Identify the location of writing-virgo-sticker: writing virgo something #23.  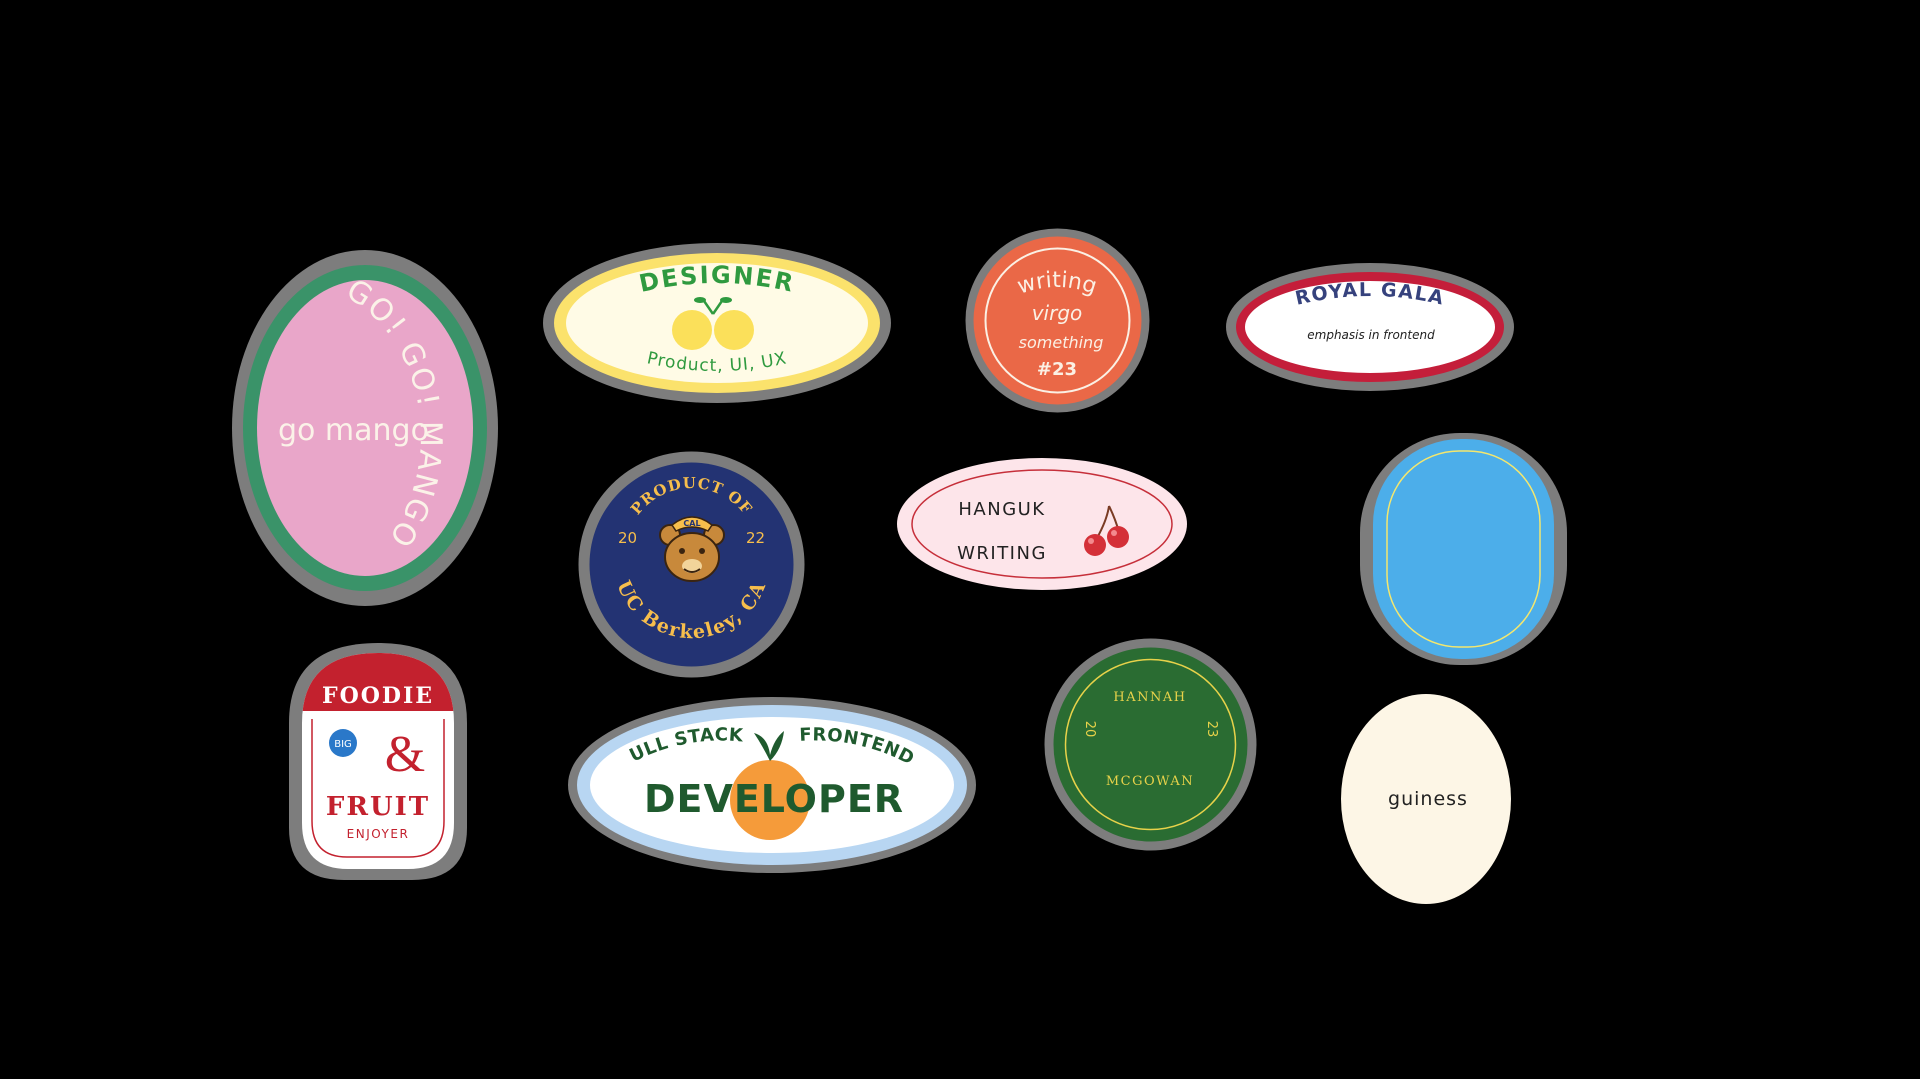
(1057, 320).